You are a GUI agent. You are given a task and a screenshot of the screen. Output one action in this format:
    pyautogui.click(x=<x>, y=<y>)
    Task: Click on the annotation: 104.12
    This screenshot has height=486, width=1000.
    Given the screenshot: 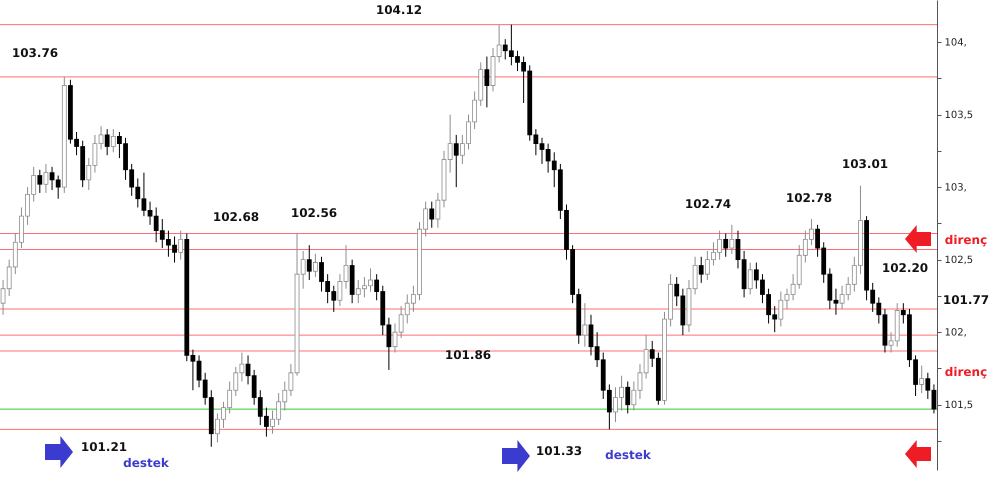 What is the action you would take?
    pyautogui.click(x=399, y=10)
    